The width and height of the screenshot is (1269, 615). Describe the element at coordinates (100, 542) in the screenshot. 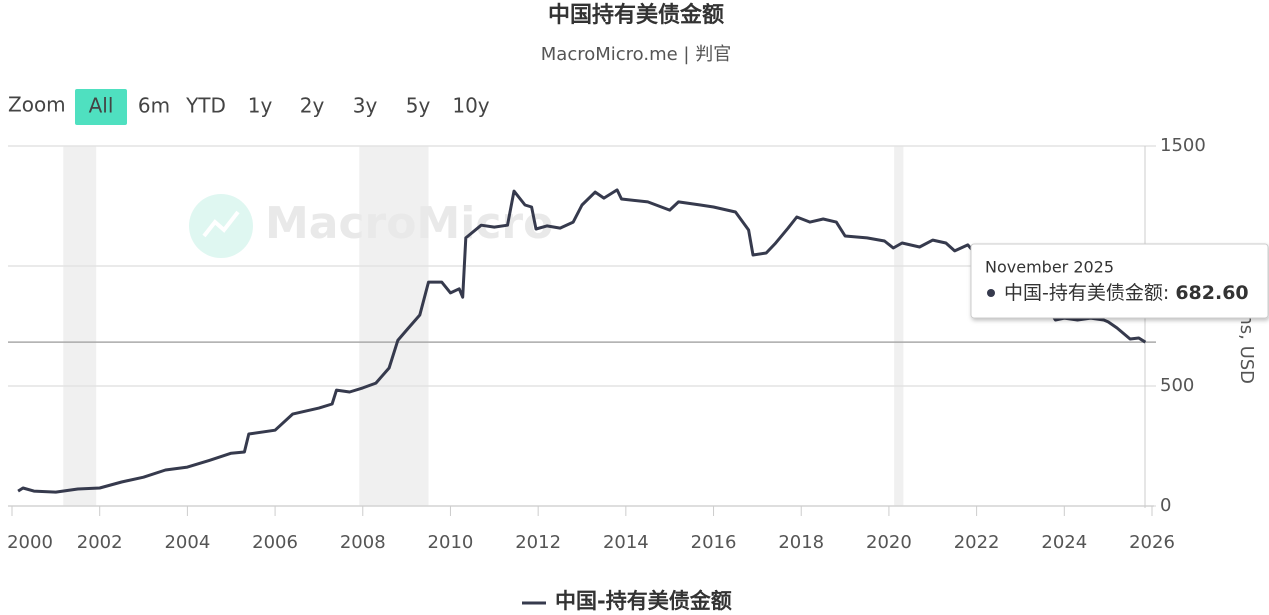

I see `x-tick-label: 2002` at that location.